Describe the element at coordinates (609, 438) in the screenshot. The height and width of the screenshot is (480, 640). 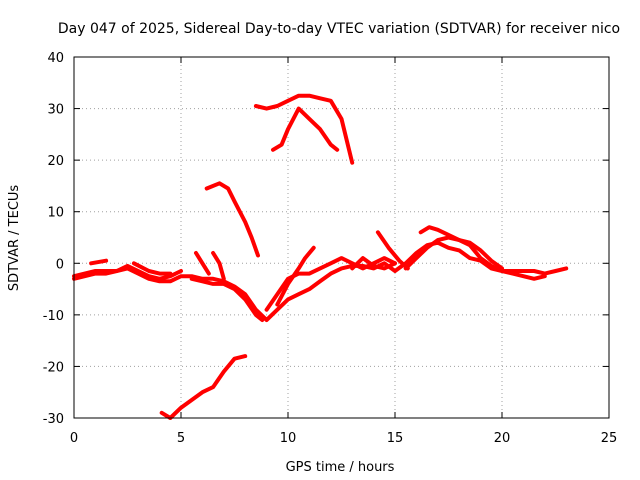
I see `x-tick-label: 25` at that location.